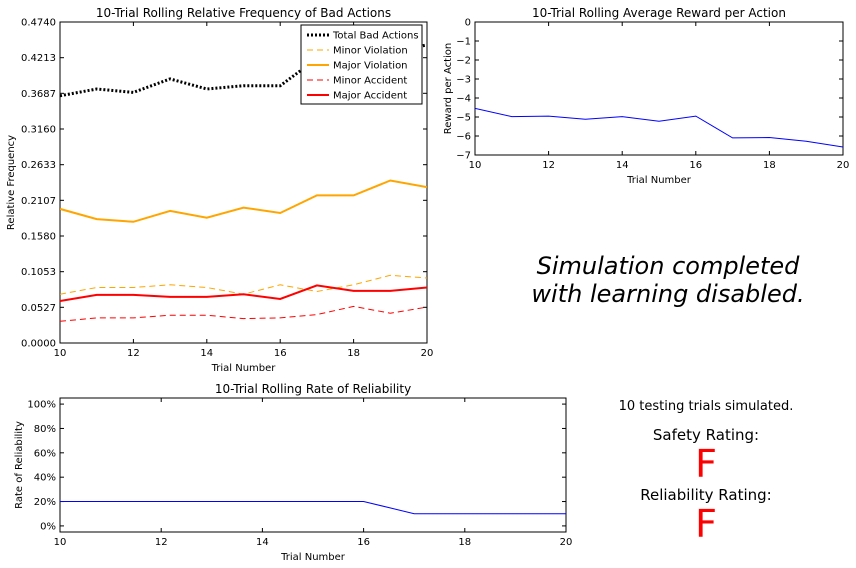  What do you see at coordinates (706, 406) in the screenshot?
I see `trials-simulated-text: 10 testing trials simulated.` at bounding box center [706, 406].